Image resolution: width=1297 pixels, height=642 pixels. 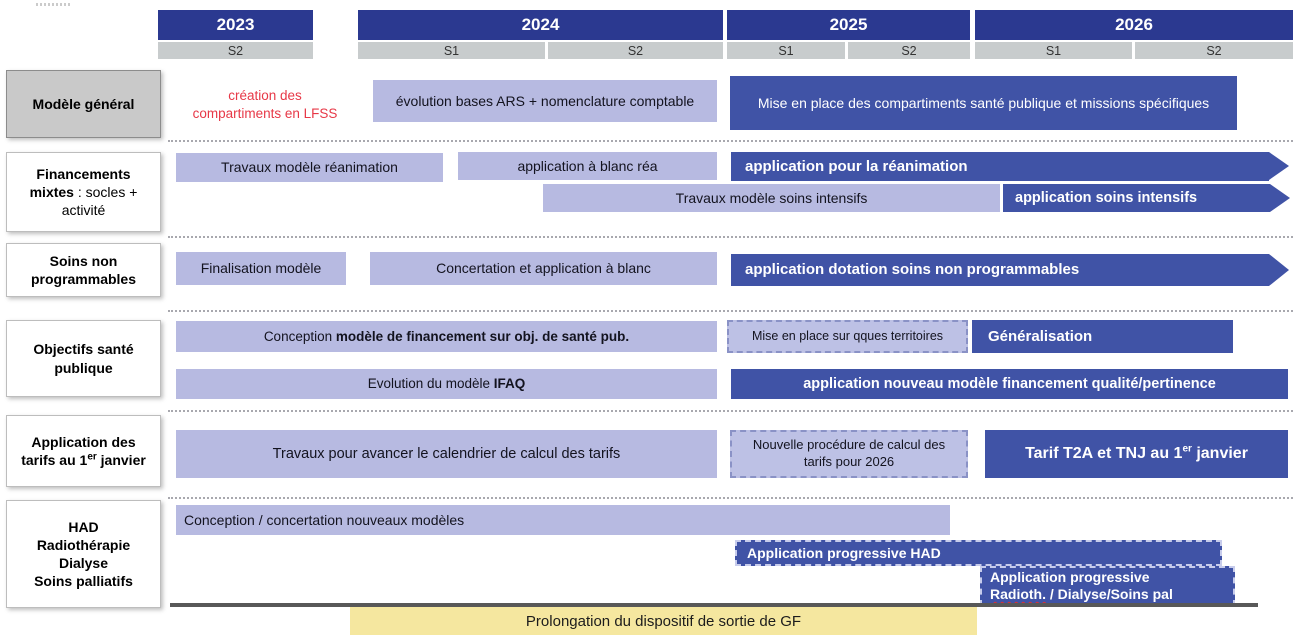 What do you see at coordinates (848, 25) in the screenshot?
I see `year-2025: 2025` at bounding box center [848, 25].